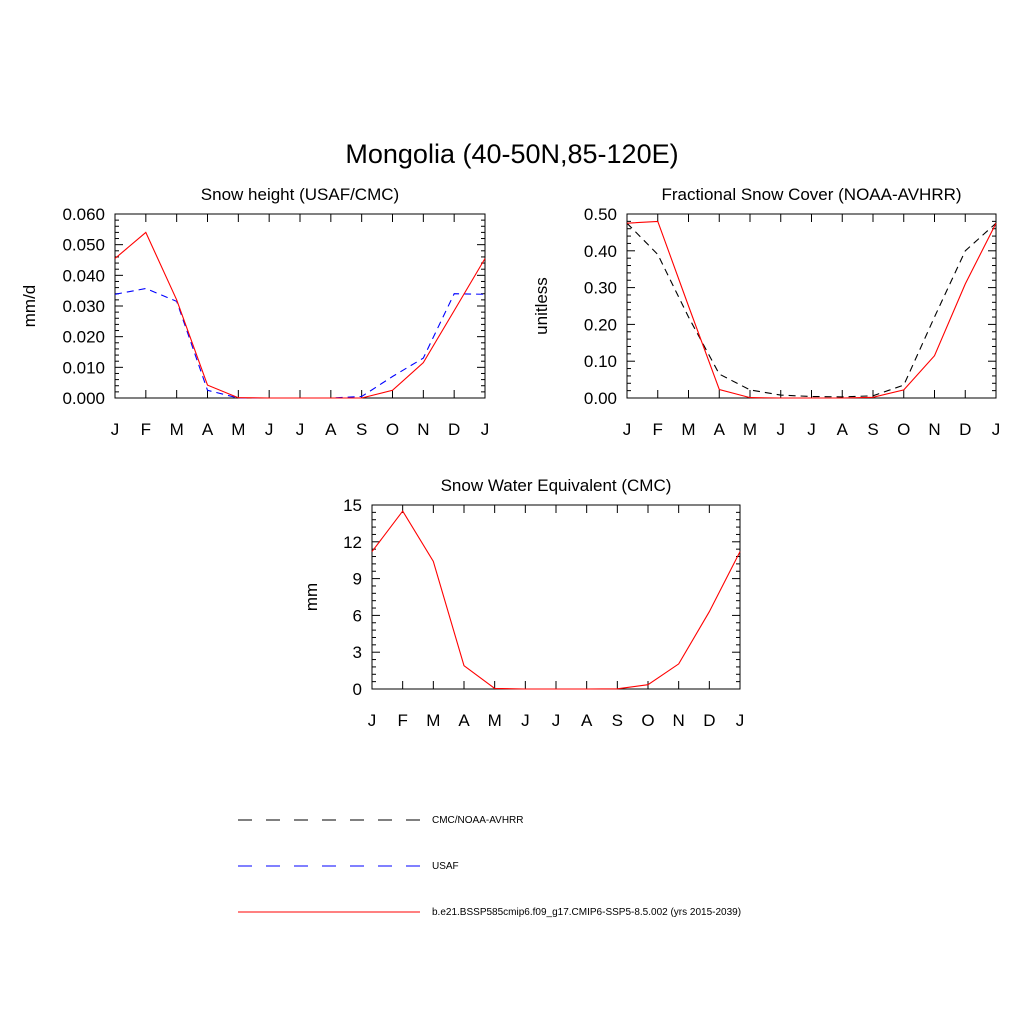  Describe the element at coordinates (600, 398) in the screenshot. I see `y-tick-label: 0.00` at that location.